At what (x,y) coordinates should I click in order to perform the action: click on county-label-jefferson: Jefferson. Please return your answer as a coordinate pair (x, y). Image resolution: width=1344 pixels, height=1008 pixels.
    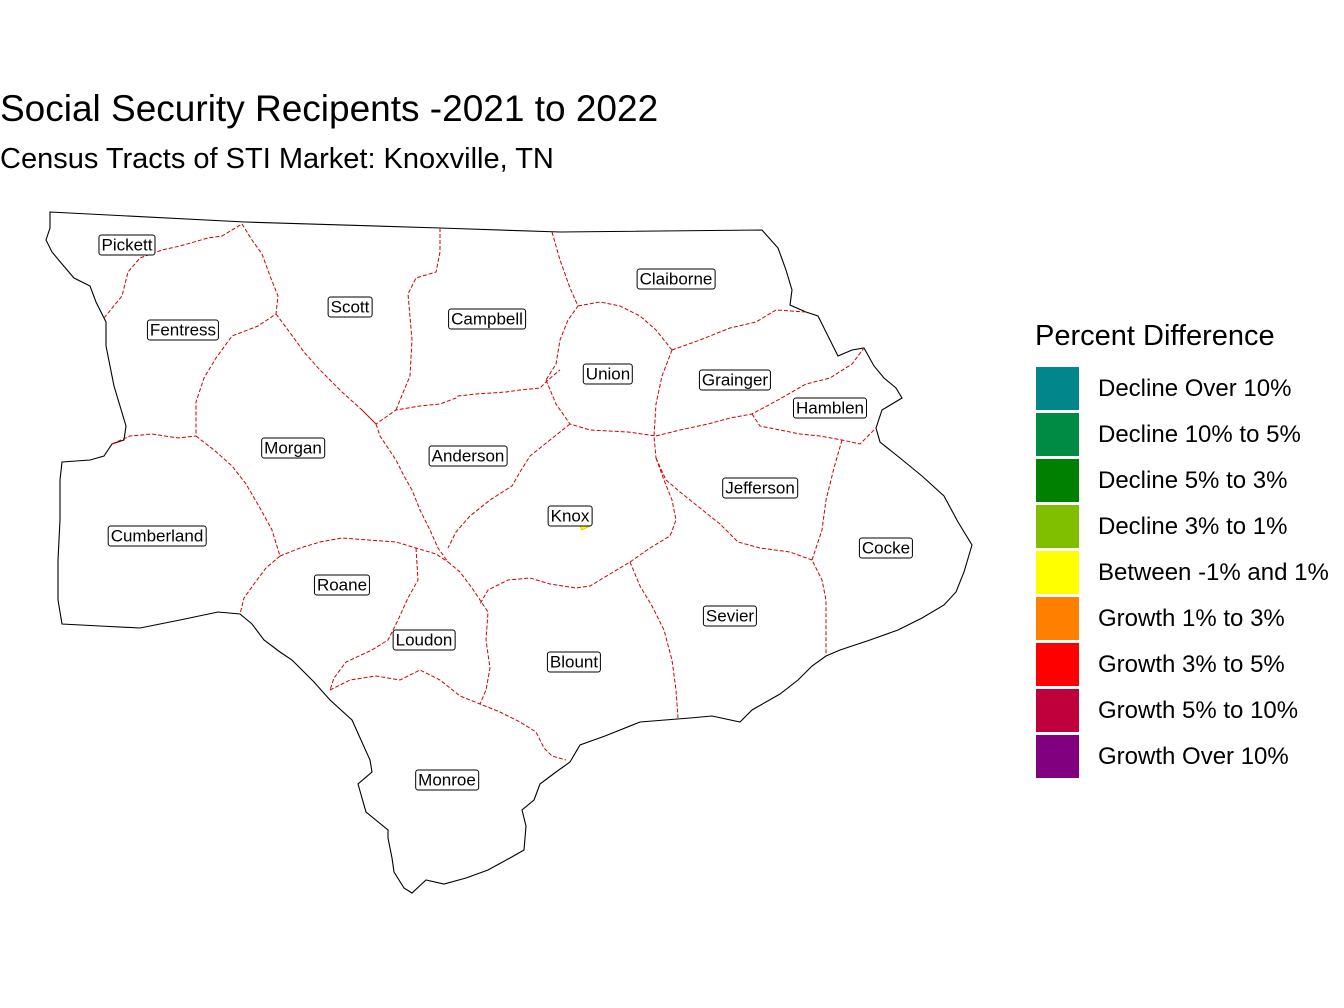
    Looking at the image, I should click on (760, 488).